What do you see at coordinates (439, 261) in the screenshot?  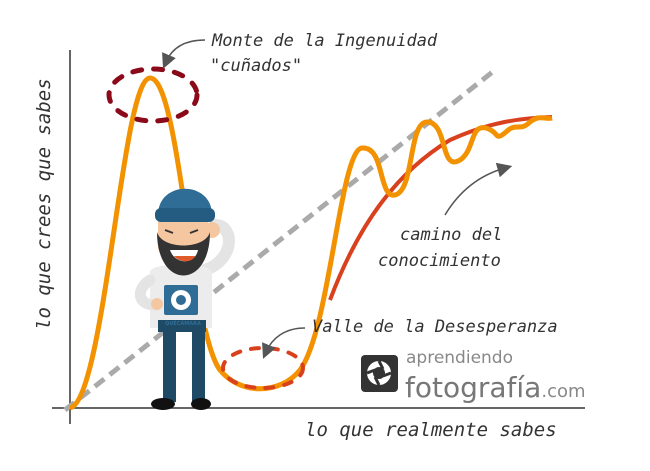 I see `path-label-line2: conocimiento` at bounding box center [439, 261].